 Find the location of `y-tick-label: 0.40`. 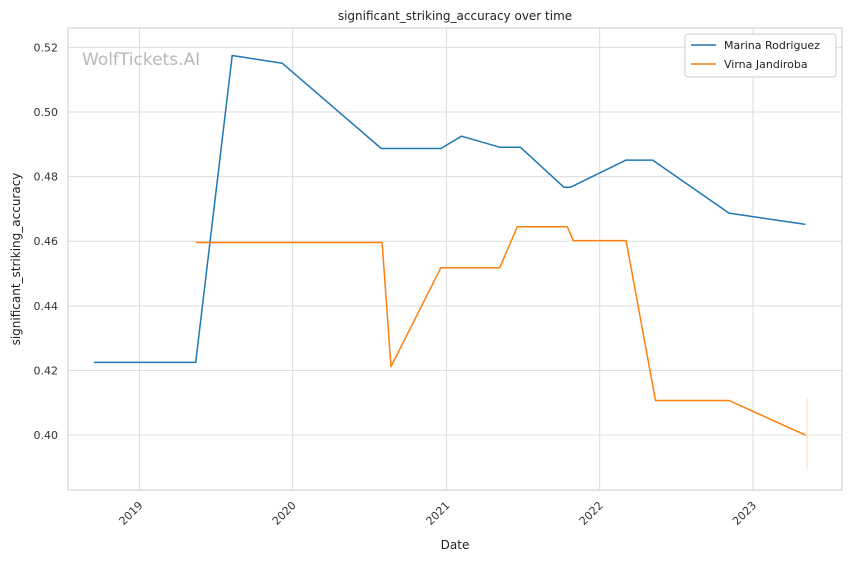

y-tick-label: 0.40 is located at coordinates (46, 435).